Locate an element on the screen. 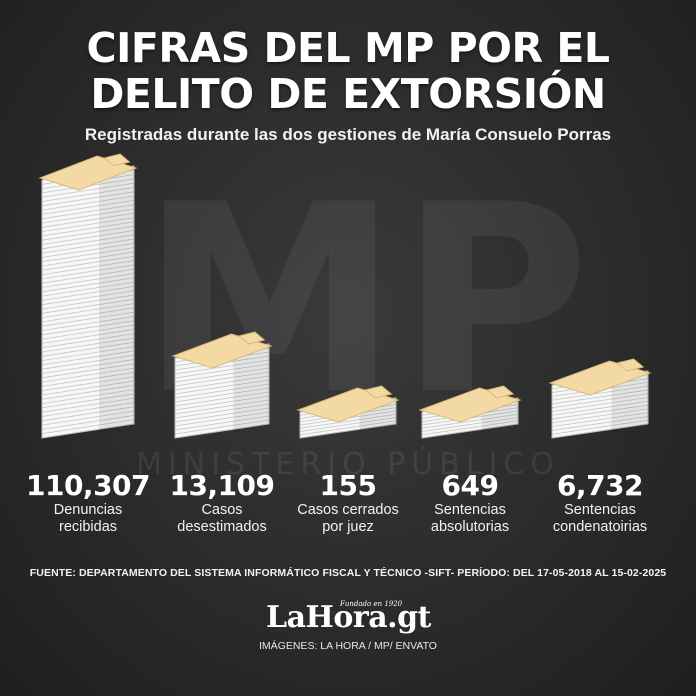 This screenshot has width=696, height=696. category-column-0: 110,307 Denuncias recibidas is located at coordinates (88, 503).